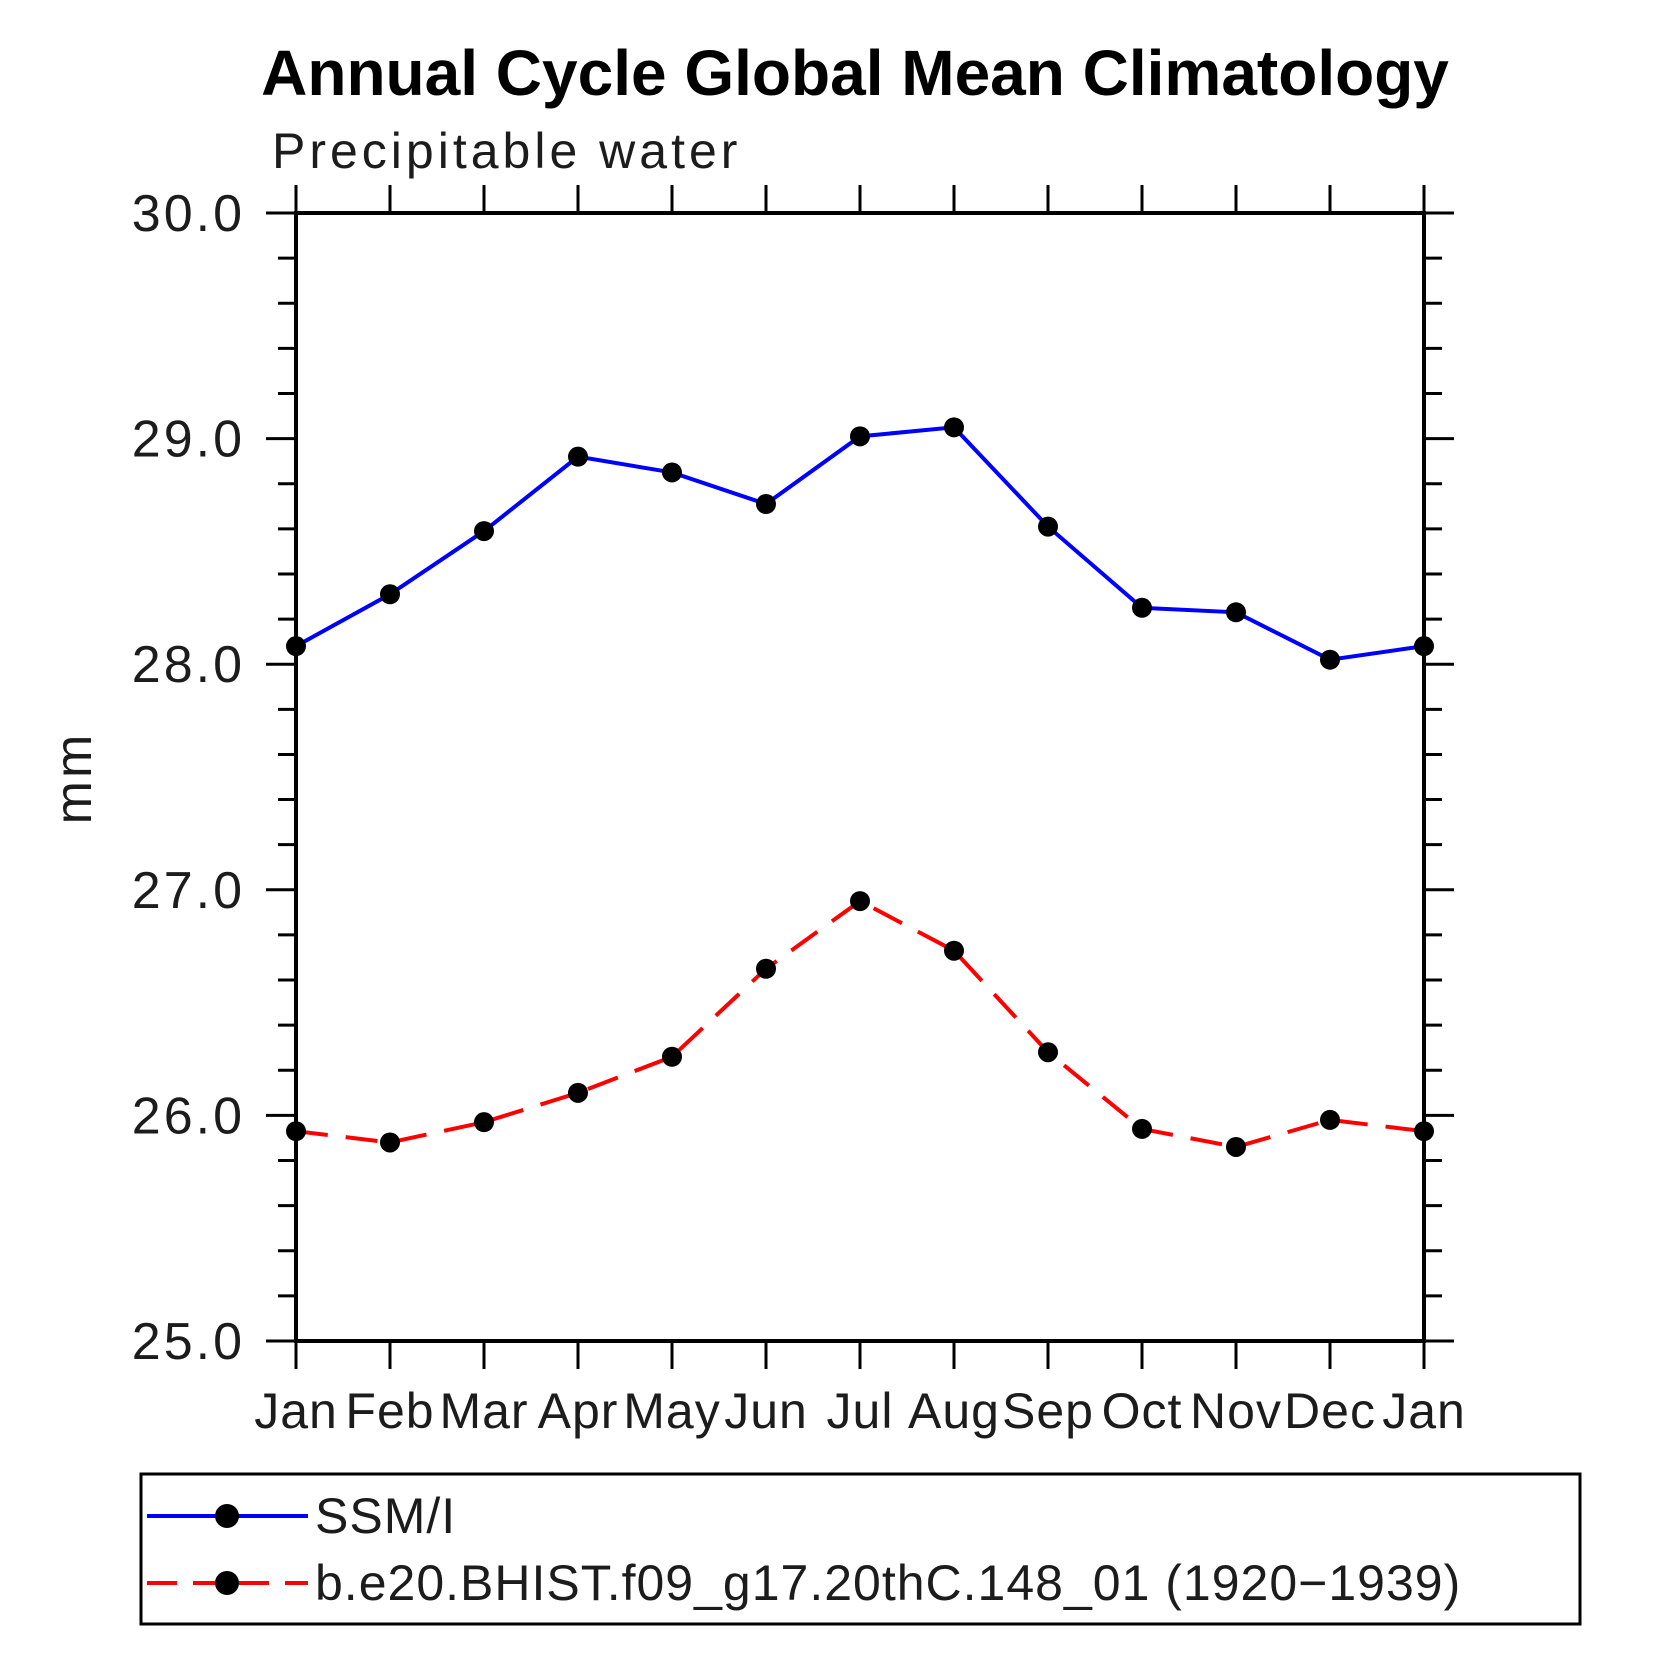  I want to click on x-axis-tick-label: Sep, so click(1048, 1411).